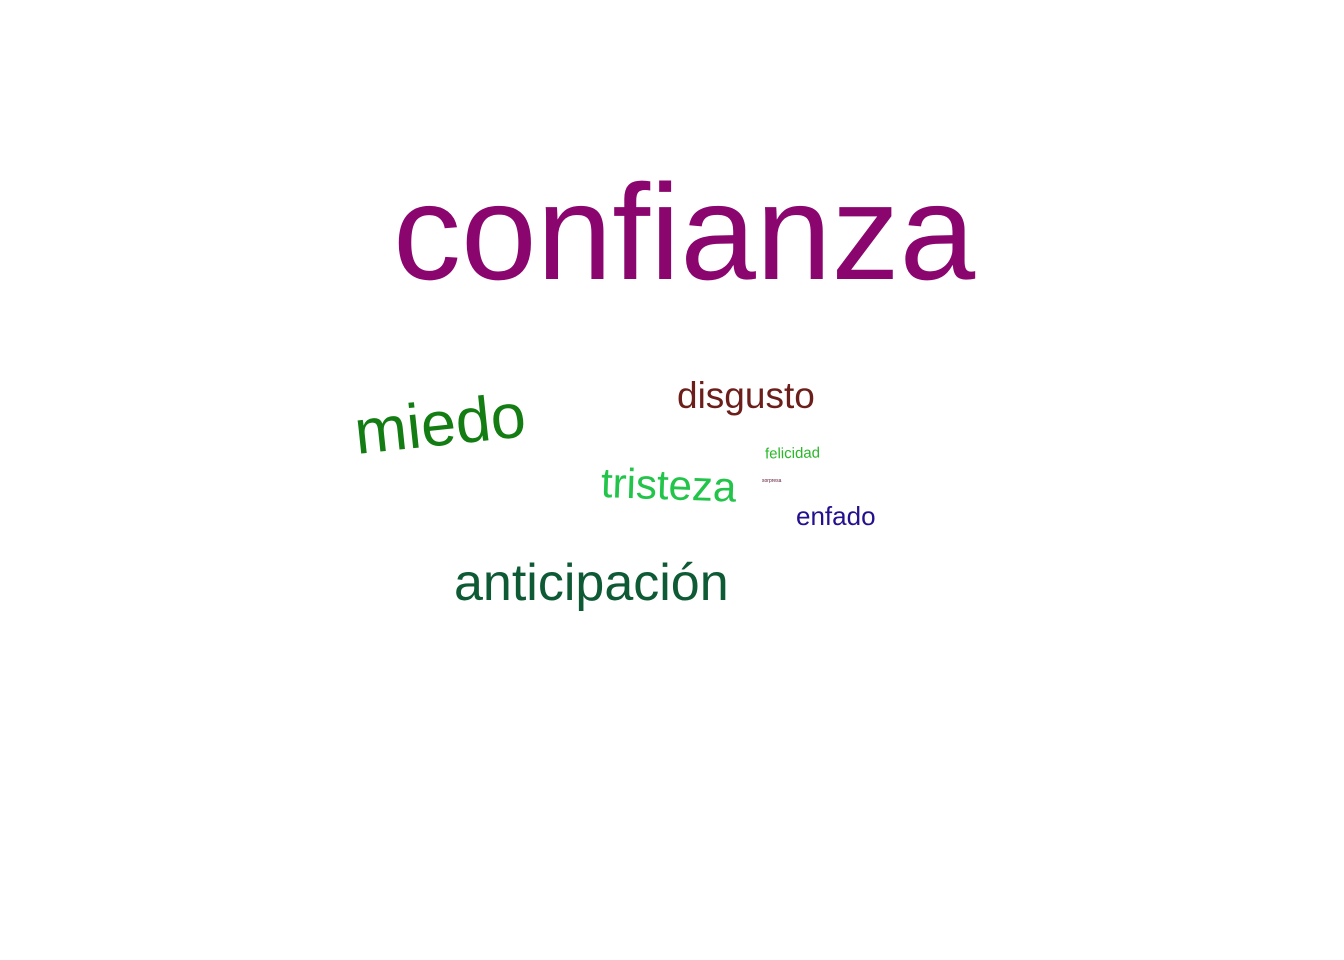 The image size is (1344, 960). Describe the element at coordinates (669, 485) in the screenshot. I see `word-tristeza: tristeza` at that location.